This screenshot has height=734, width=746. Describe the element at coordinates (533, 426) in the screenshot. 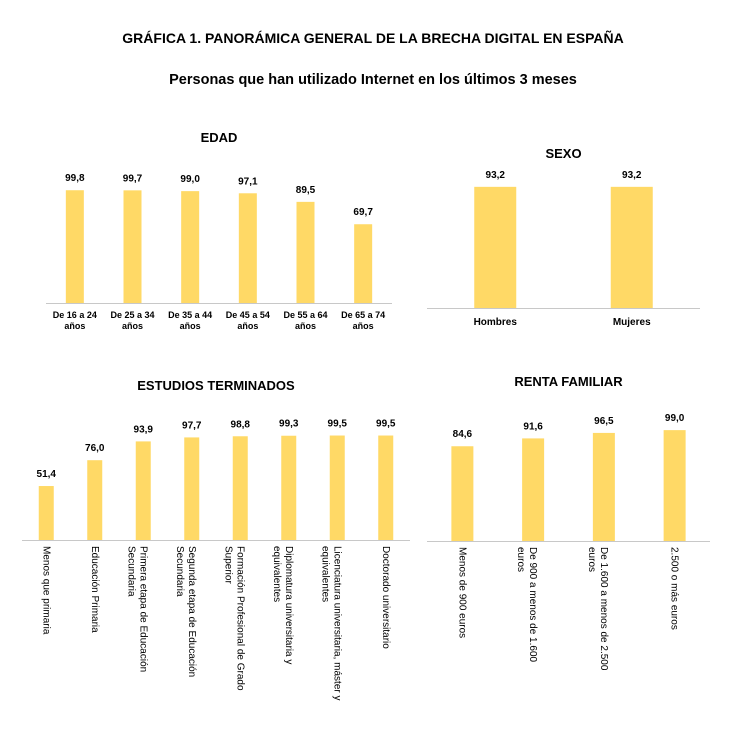

I see `renta-data-label: 91,6` at that location.